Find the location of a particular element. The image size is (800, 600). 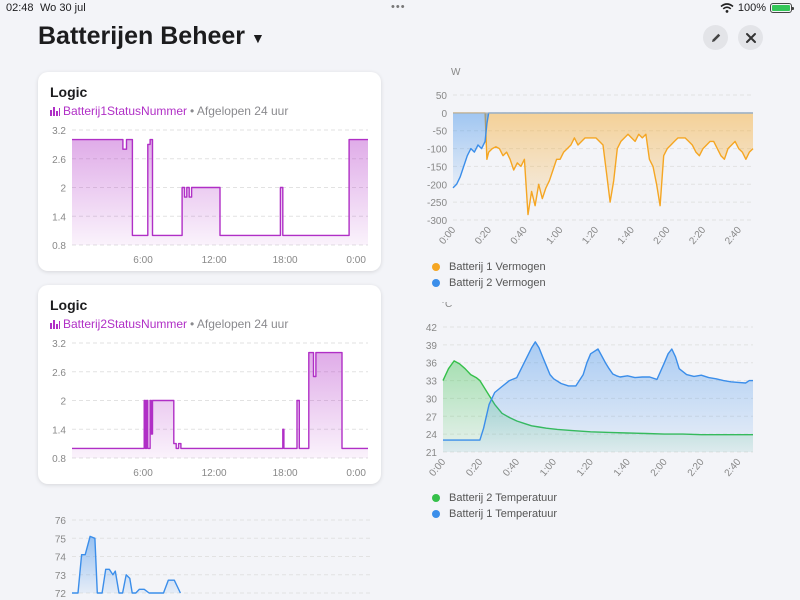

edit-button is located at coordinates (715, 37).